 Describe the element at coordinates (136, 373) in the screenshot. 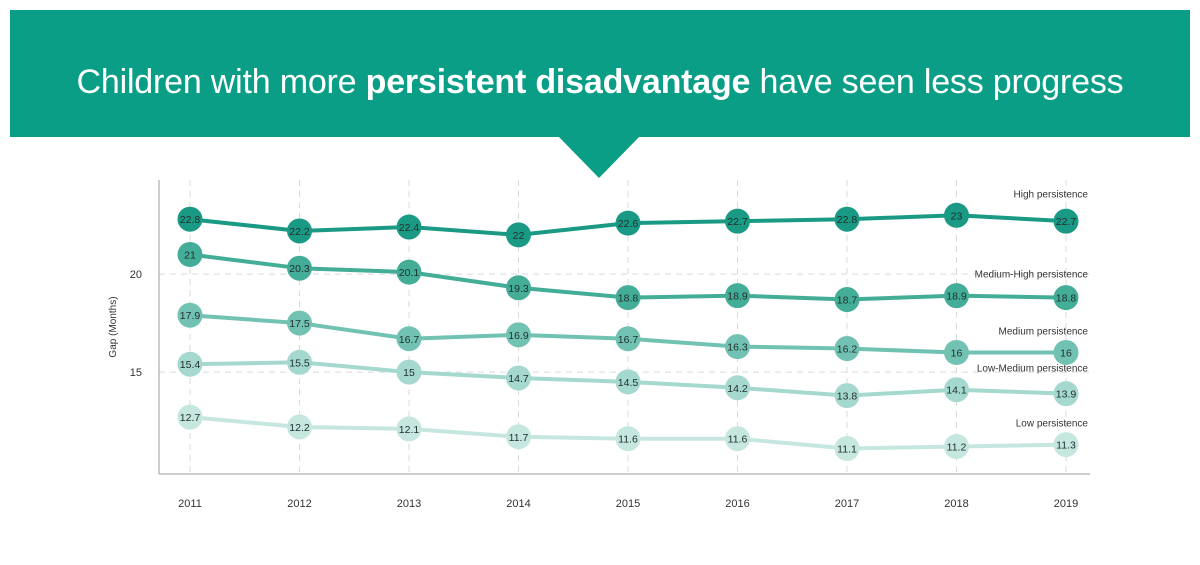

I see `y-tick-label-15: 15` at that location.